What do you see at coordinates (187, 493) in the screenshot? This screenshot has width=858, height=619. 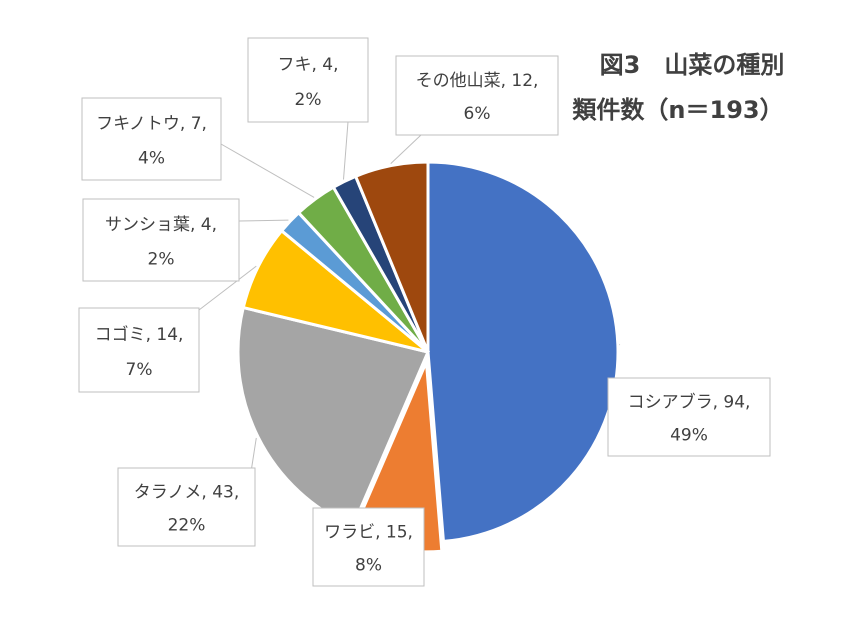 I see `data-label-name-value: タラノメ, 43,` at bounding box center [187, 493].